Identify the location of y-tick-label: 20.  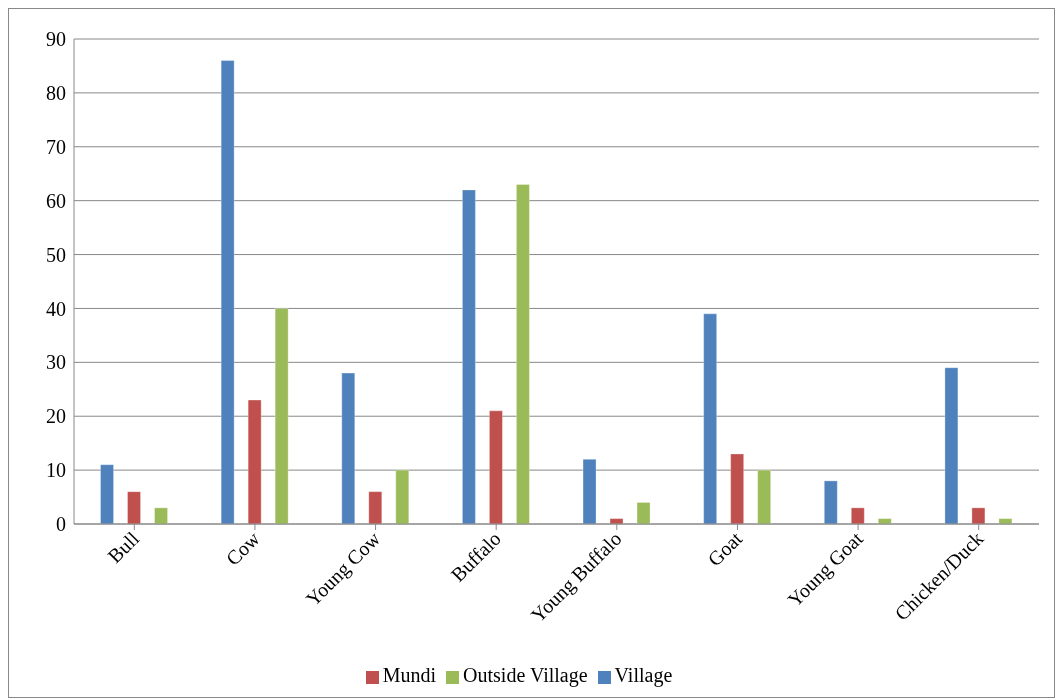
(56, 416).